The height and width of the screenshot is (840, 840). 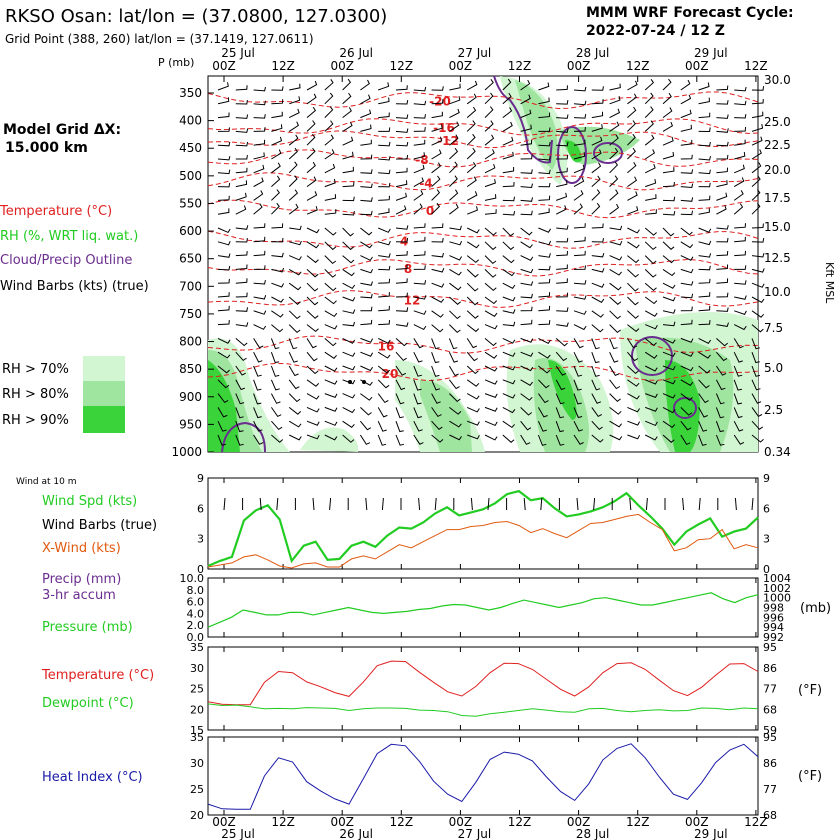 I want to click on y-tick-label: 8.0, so click(x=196, y=590).